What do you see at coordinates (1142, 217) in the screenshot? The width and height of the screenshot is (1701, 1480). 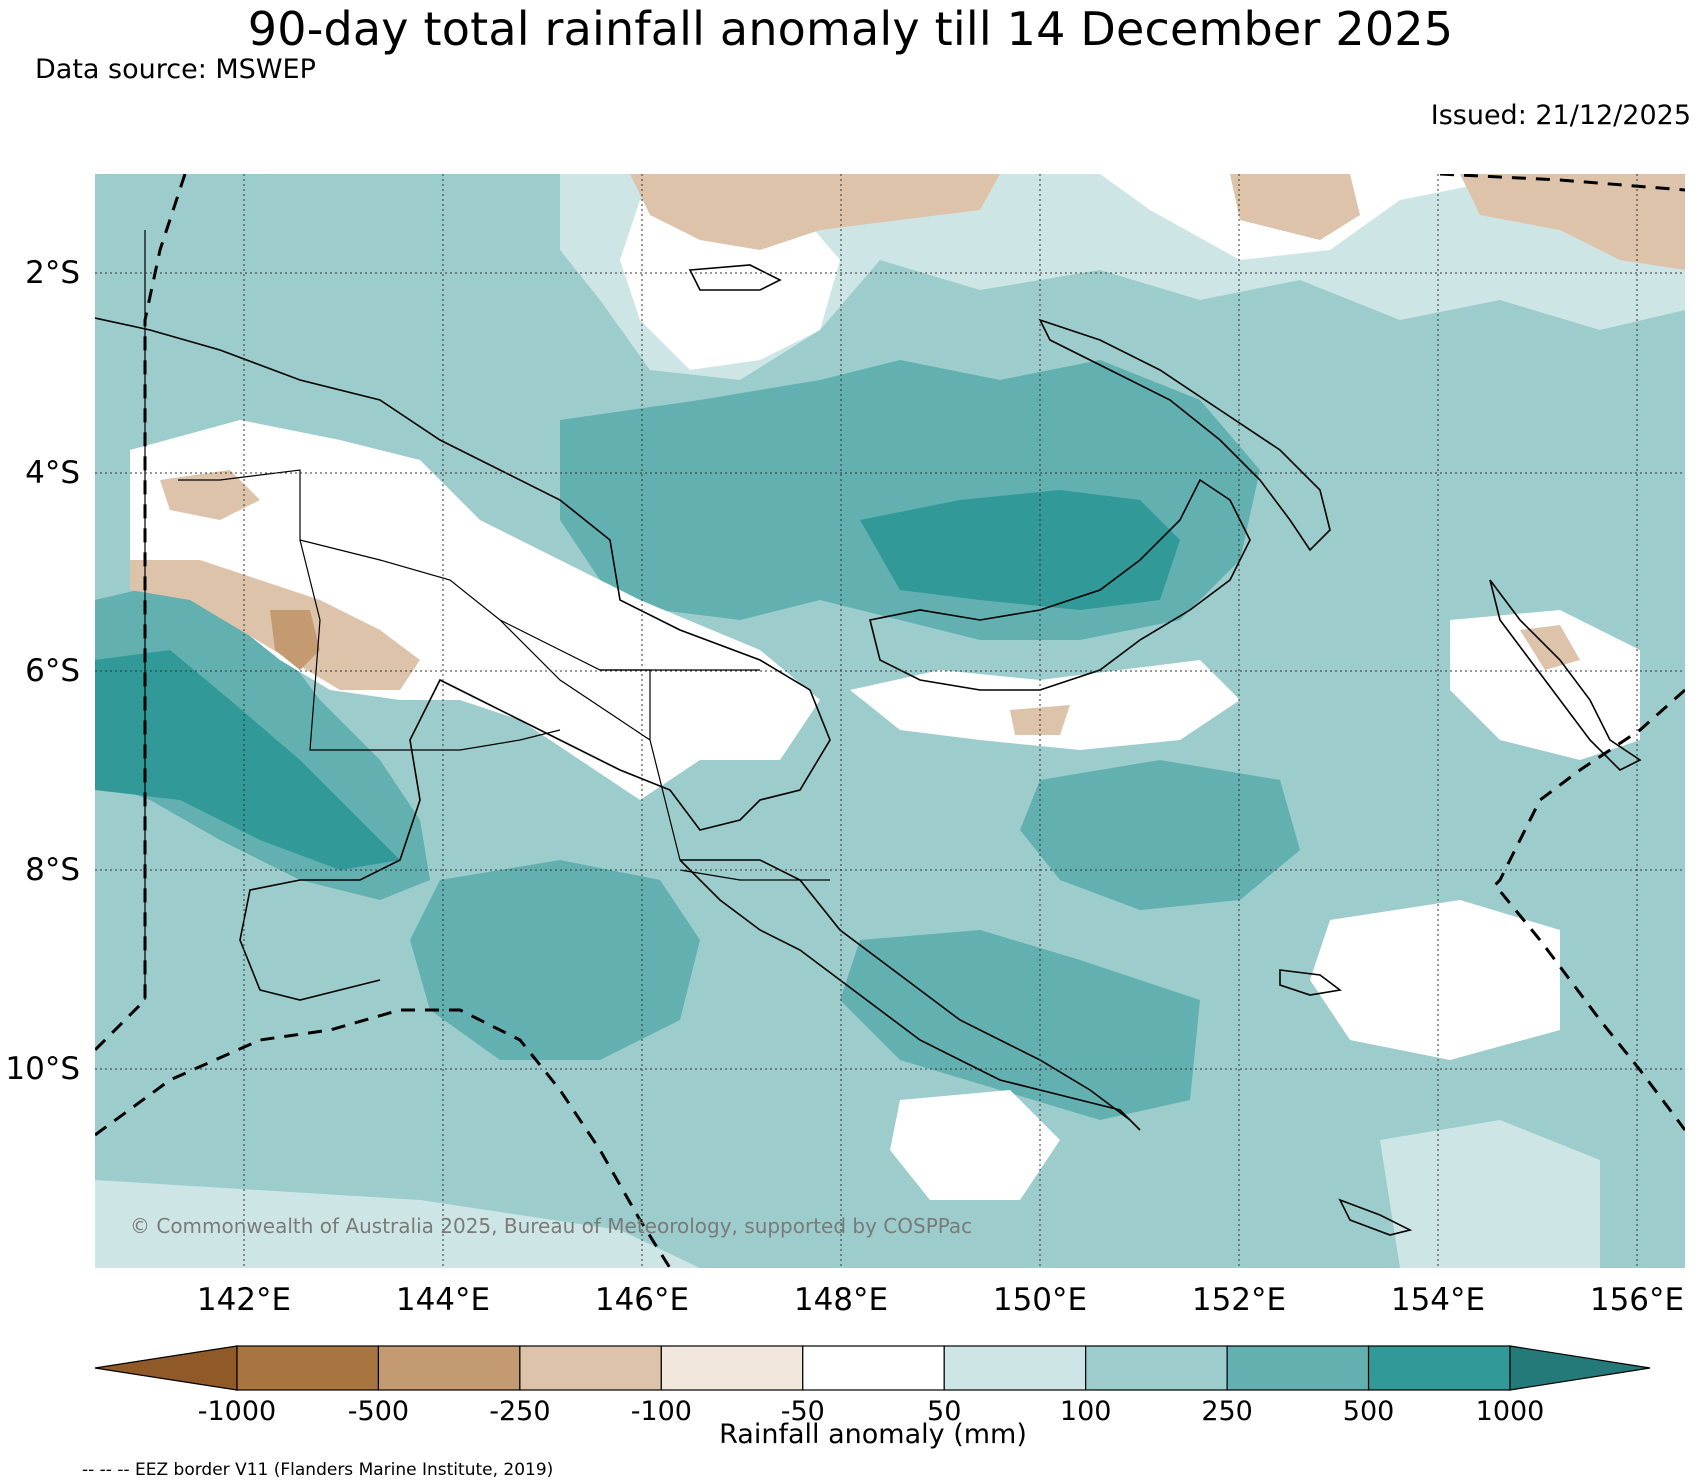 I see `anomaly-zone-white-north` at bounding box center [1142, 217].